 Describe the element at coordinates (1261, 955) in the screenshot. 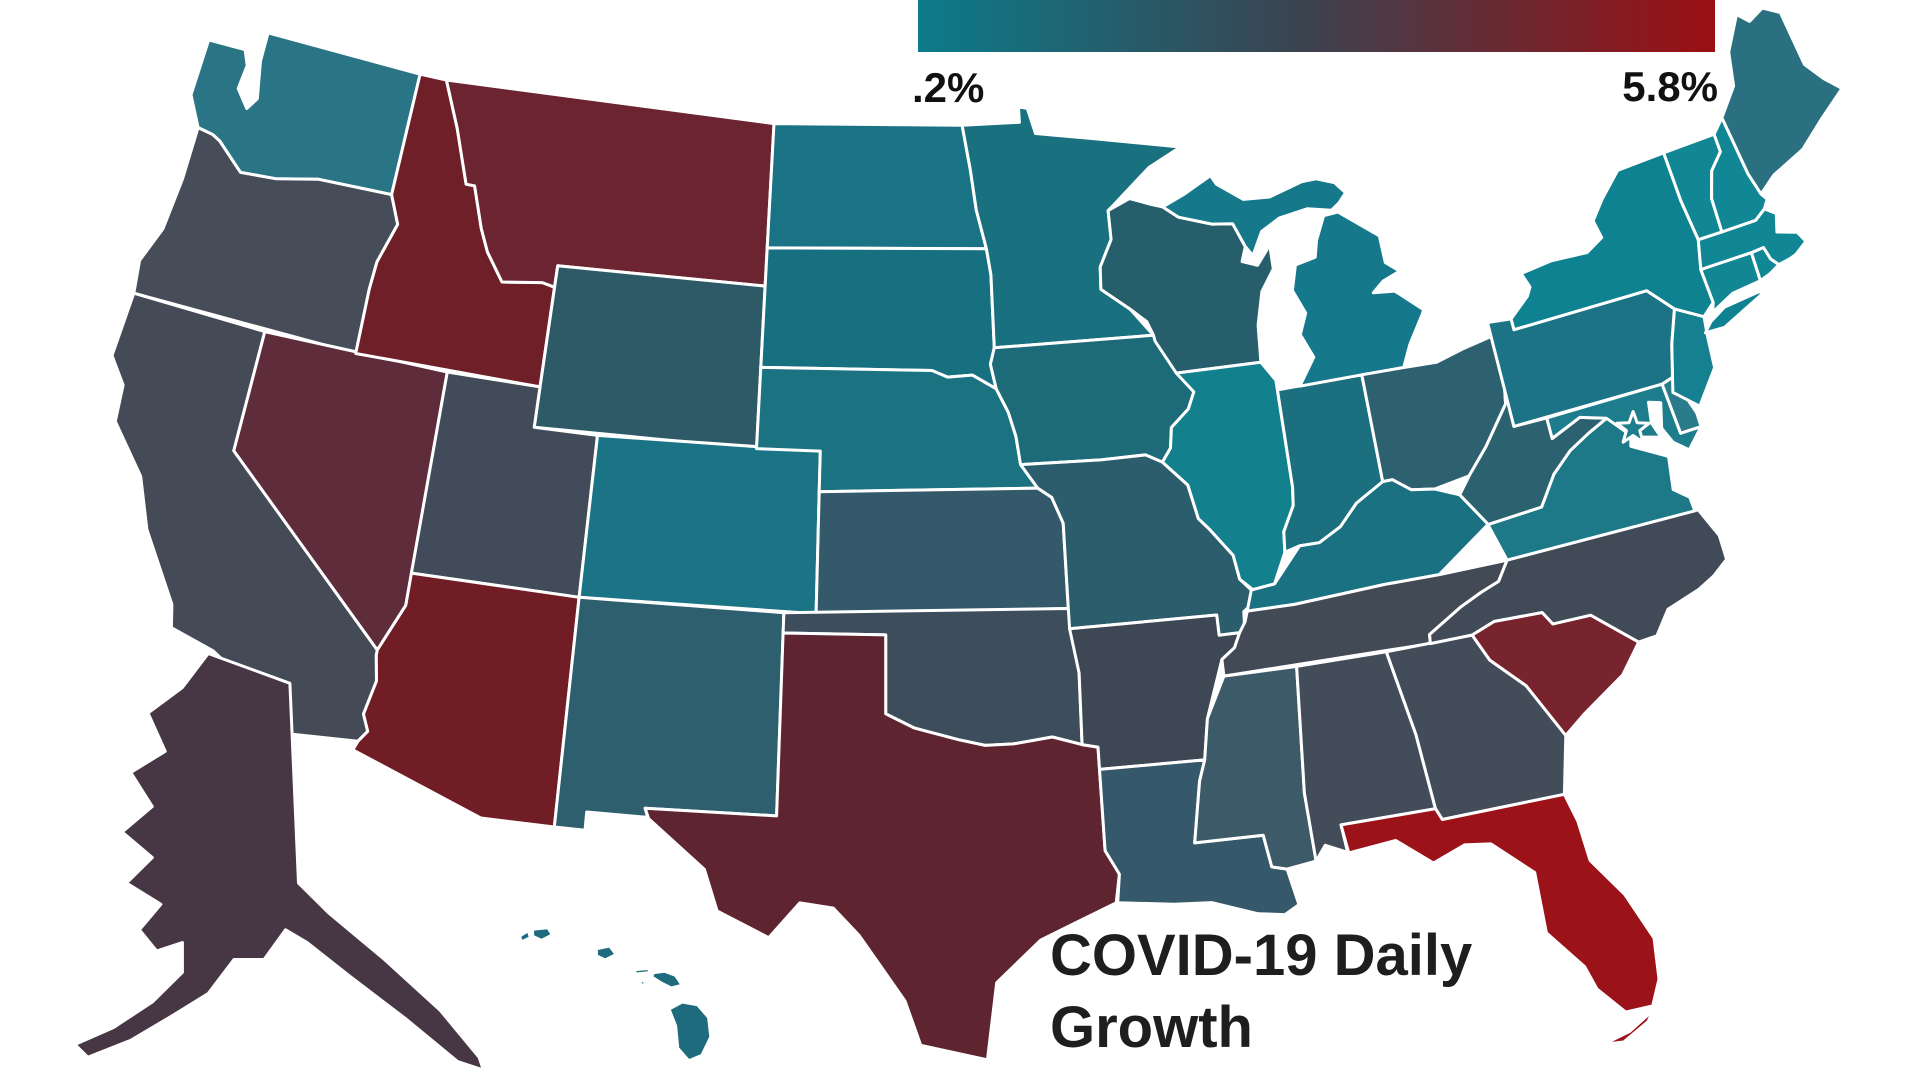

I see `page-title-line1: COVID-19 Daily` at that location.